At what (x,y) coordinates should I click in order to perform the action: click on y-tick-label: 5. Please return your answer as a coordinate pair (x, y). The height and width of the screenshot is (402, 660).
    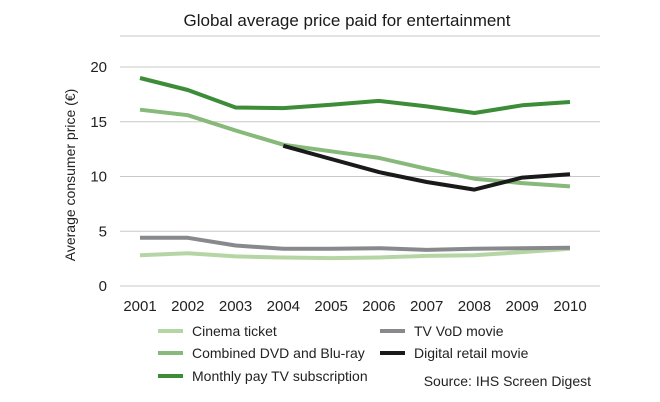
    Looking at the image, I should click on (103, 231).